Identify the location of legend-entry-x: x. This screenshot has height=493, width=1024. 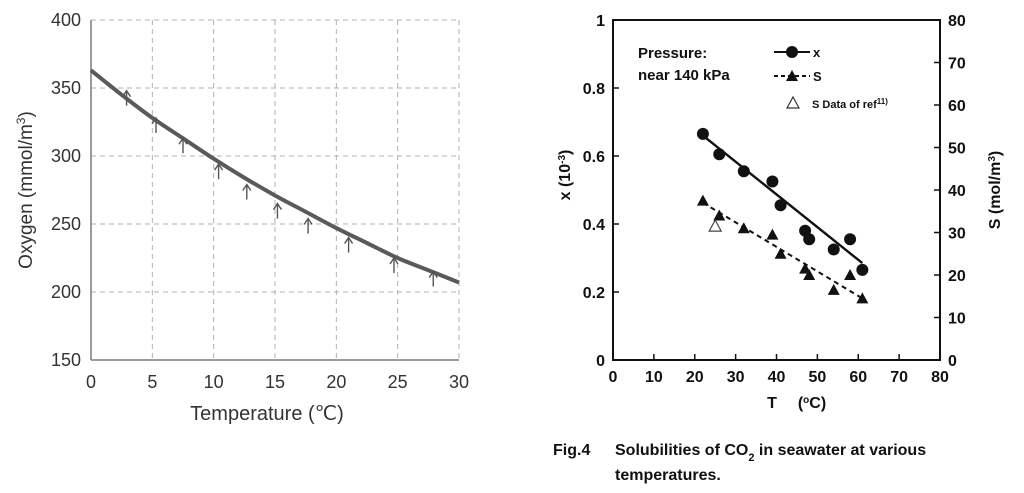
(797, 52).